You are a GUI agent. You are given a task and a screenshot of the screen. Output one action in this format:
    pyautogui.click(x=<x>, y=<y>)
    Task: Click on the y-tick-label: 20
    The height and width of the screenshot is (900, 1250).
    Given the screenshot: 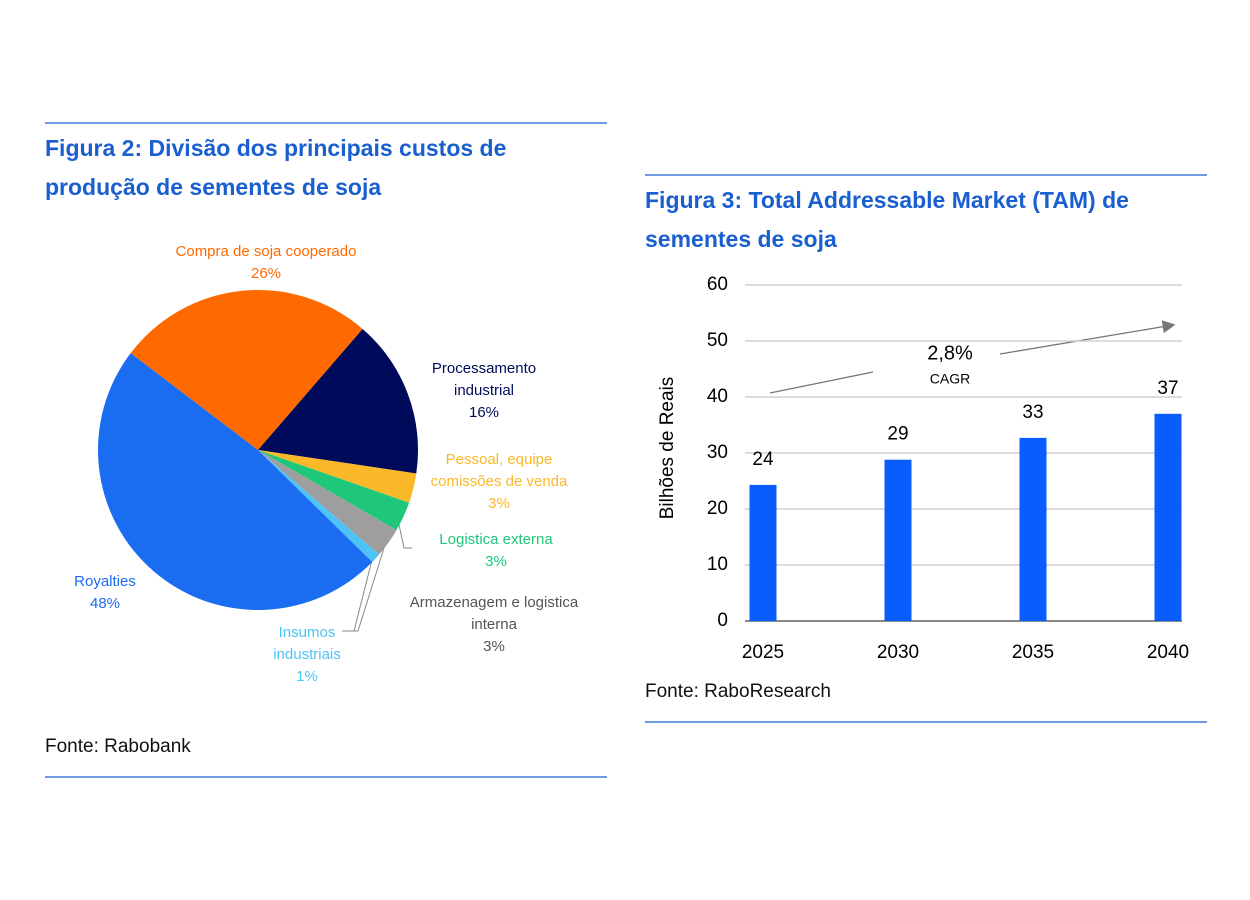 What is the action you would take?
    pyautogui.click(x=717, y=508)
    